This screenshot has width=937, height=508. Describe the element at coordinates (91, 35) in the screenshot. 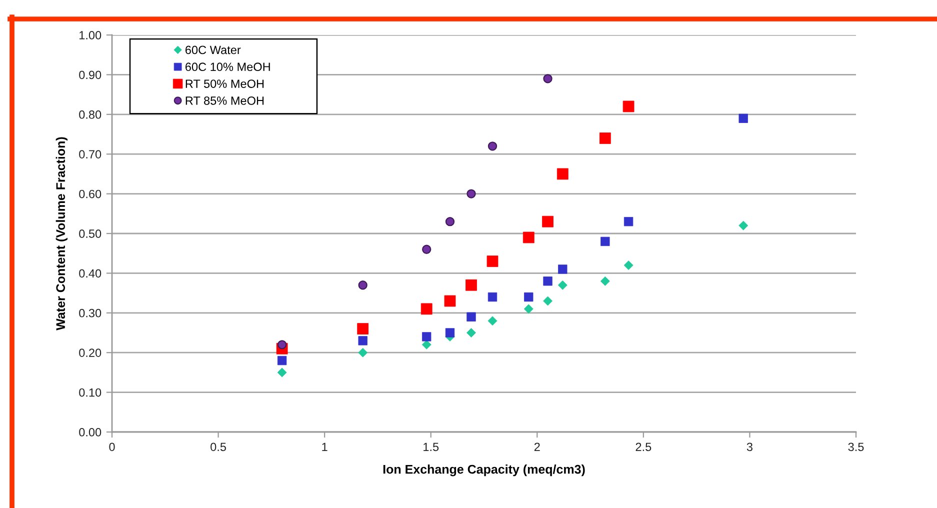

I see `y-tick-label: 1.00` at that location.